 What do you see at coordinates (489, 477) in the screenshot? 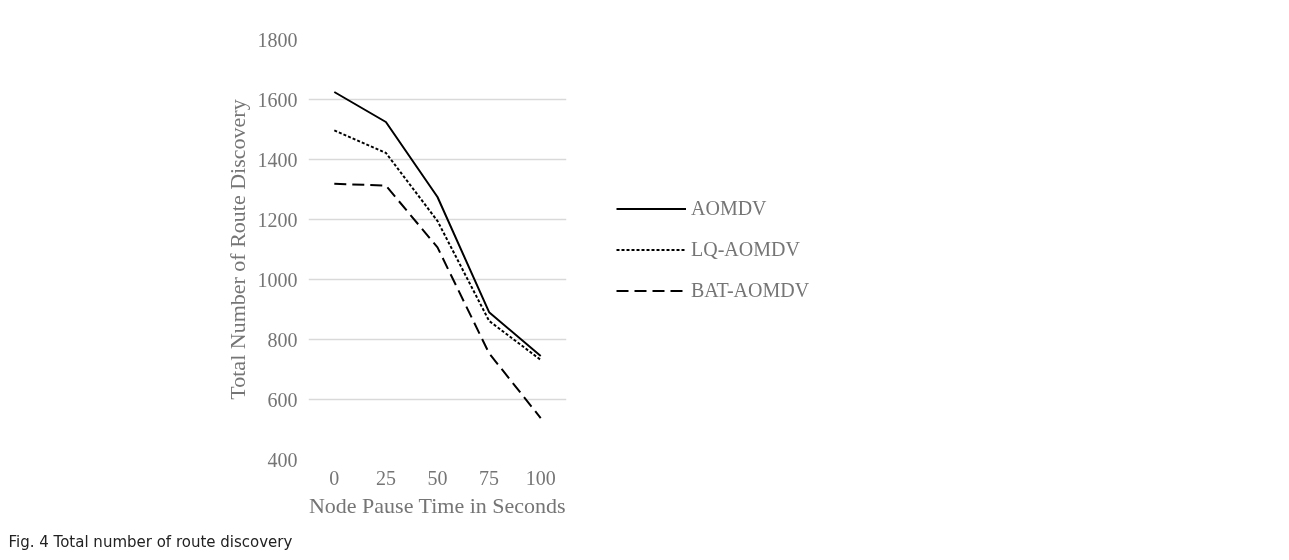
I see `x-tick-label: 75` at bounding box center [489, 477].